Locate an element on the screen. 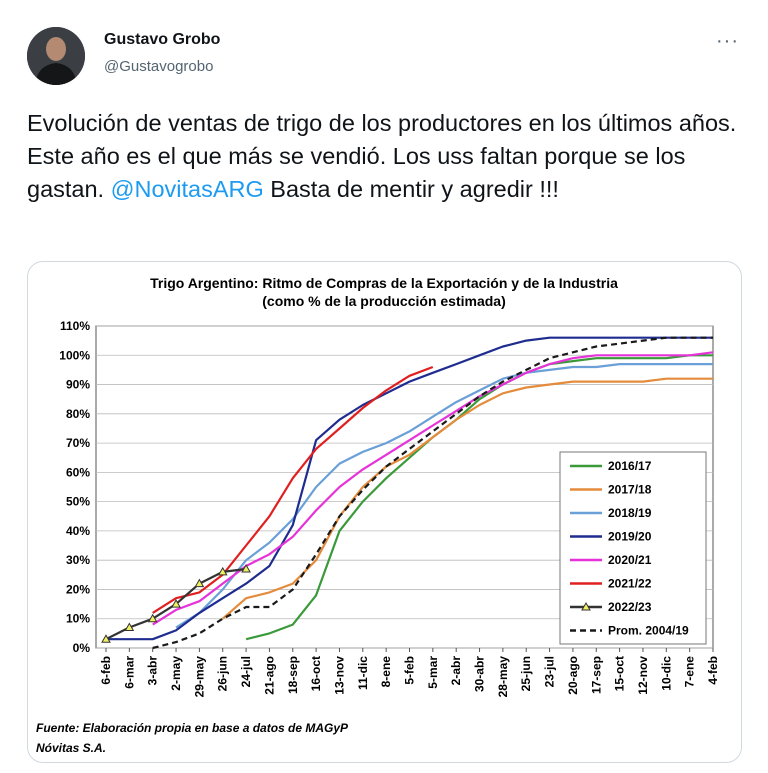 The image size is (768, 773). legend-label: 2020/21 is located at coordinates (630, 560).